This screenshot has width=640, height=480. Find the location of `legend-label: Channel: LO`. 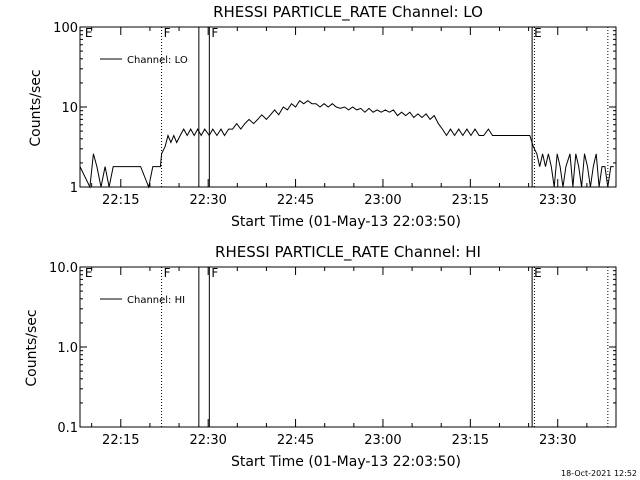

legend-label: Channel: LO is located at coordinates (157, 60).